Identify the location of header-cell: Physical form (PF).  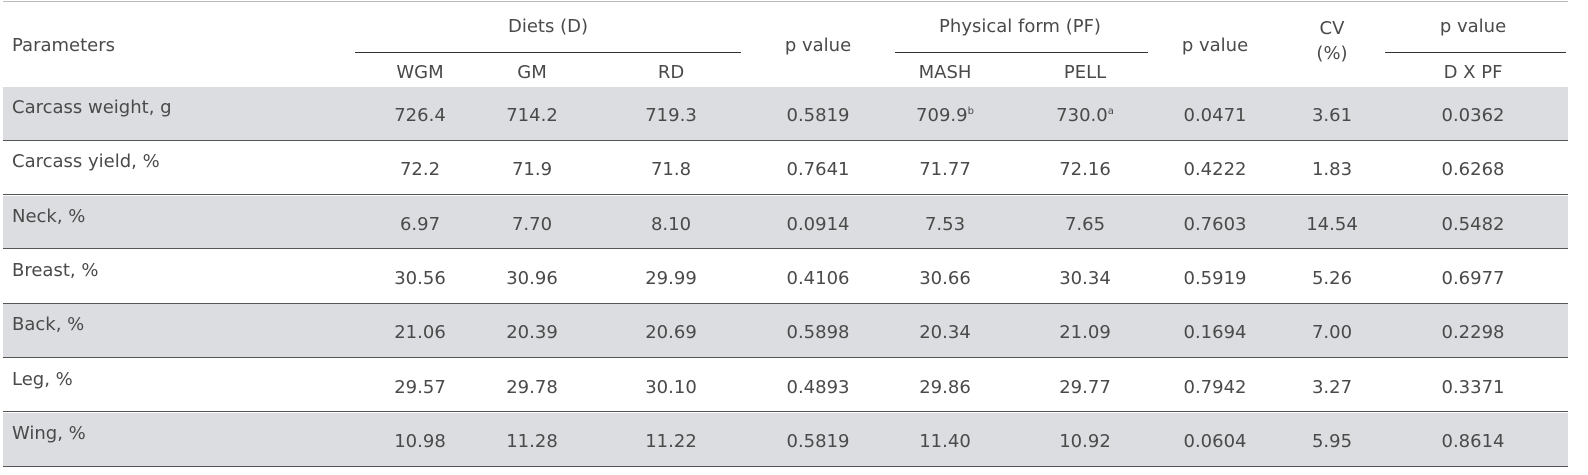
(1020, 26).